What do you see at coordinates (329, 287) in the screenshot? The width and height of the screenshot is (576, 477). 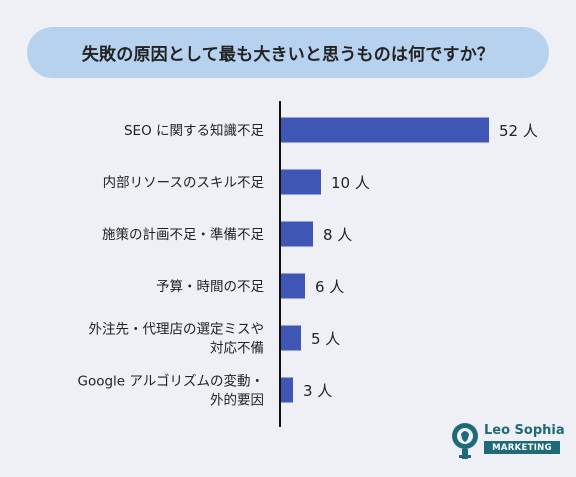 I see `value-label-3: 6 人` at bounding box center [329, 287].